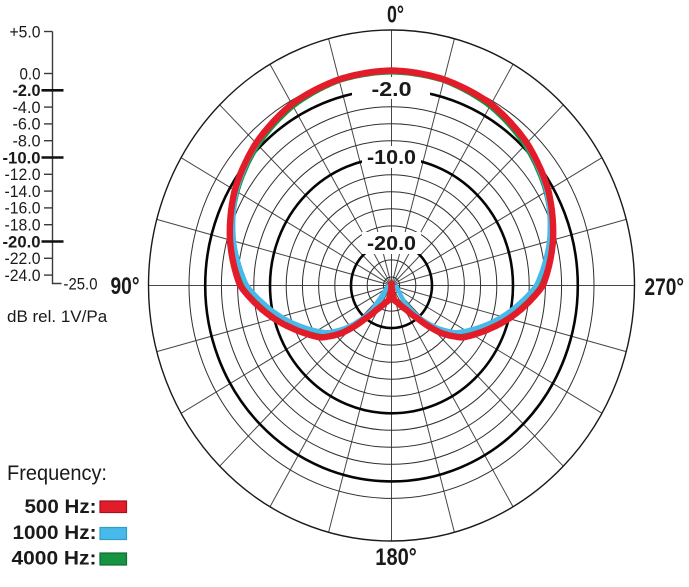 Image resolution: width=689 pixels, height=587 pixels. I want to click on svg-text: -24.0, so click(23, 276).